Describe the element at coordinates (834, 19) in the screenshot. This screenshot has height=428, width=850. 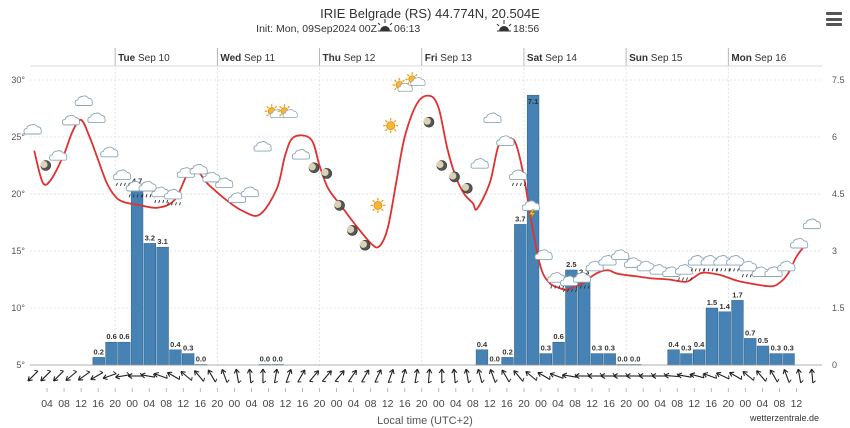
I see `hamburger-menu-icon` at that location.